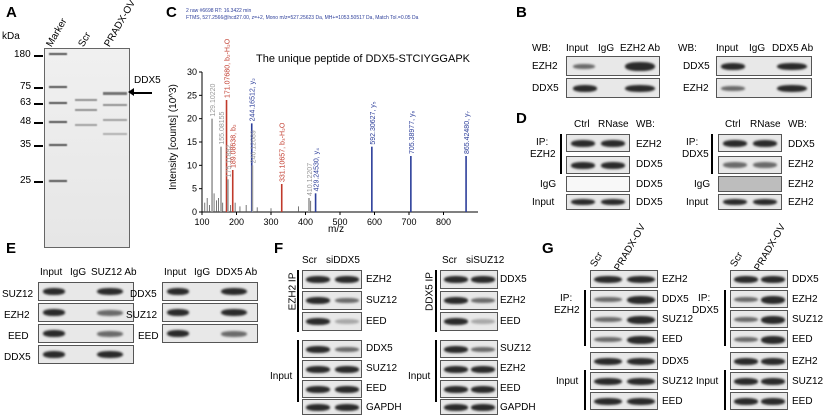 This screenshot has height=417, width=824. I want to click on g-left-blot-ezh2, so click(624, 279).